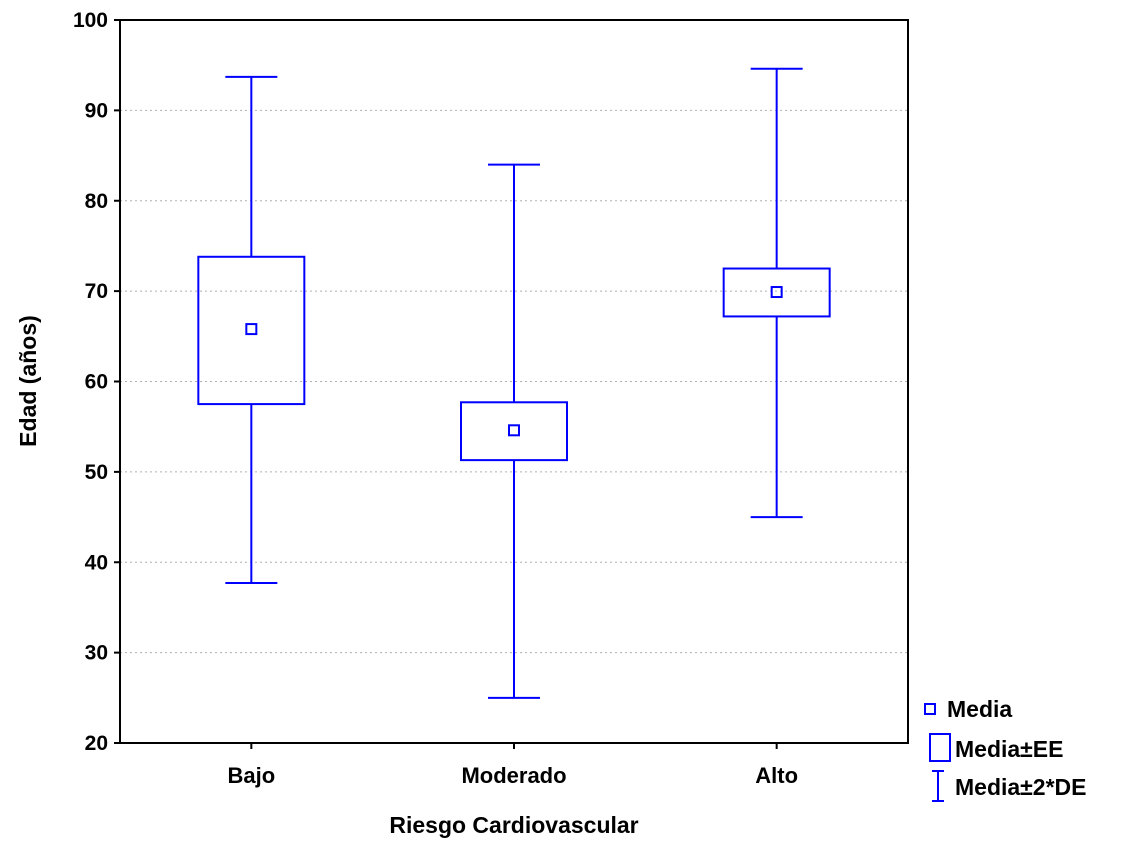 The image size is (1130, 847). Describe the element at coordinates (940, 747) in the screenshot. I see `legend-se-icon` at that location.